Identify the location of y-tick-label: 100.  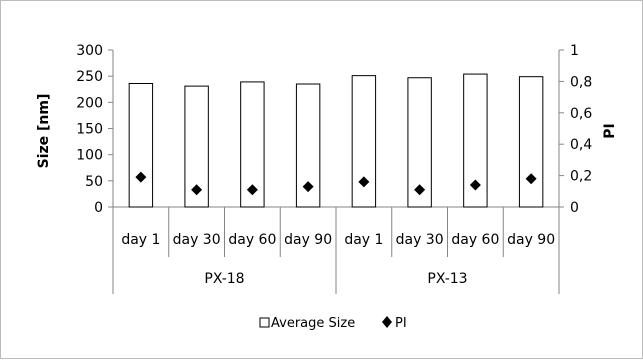
(89, 156).